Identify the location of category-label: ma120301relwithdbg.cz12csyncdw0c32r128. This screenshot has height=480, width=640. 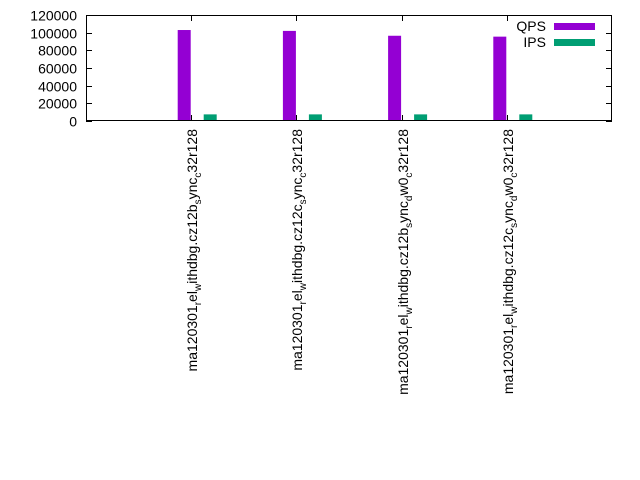
(510, 261).